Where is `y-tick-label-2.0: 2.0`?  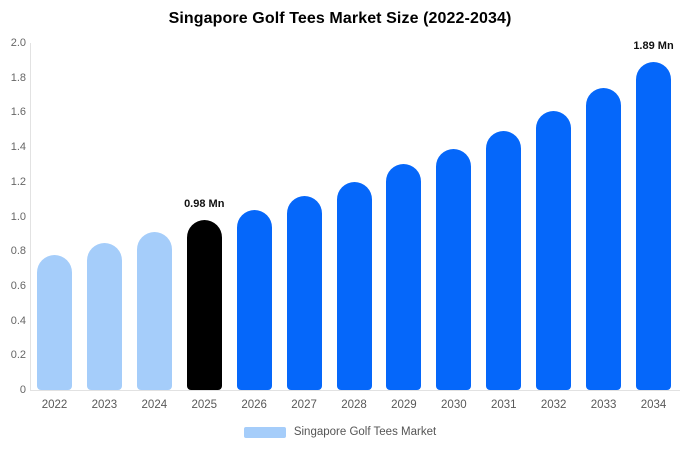 y-tick-label-2.0: 2.0 is located at coordinates (18, 43).